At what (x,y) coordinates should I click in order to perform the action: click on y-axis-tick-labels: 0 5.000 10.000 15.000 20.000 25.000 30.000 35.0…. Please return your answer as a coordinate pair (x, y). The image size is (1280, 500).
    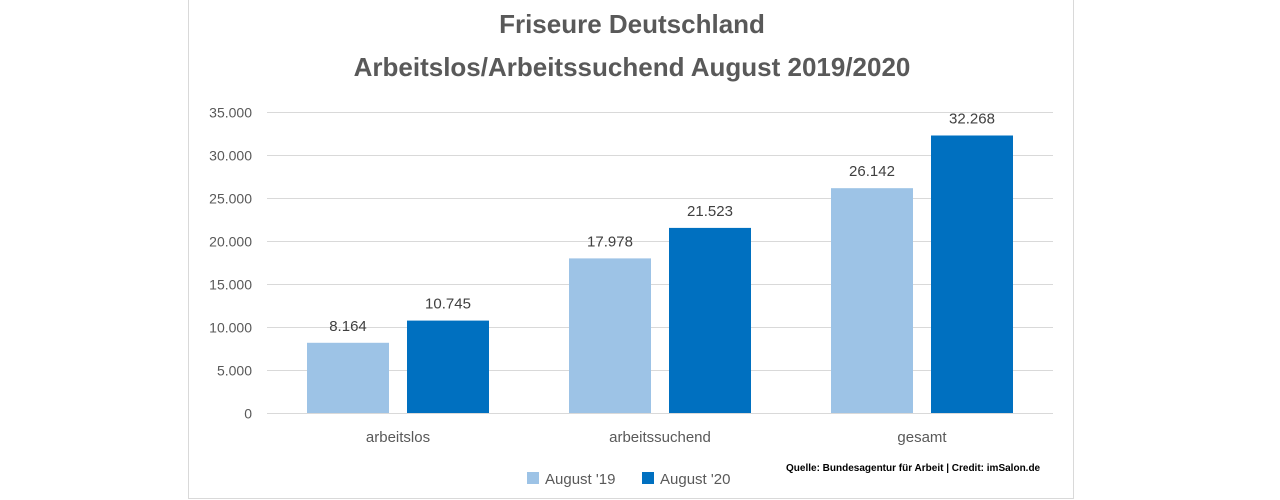
    Looking at the image, I should click on (230, 263).